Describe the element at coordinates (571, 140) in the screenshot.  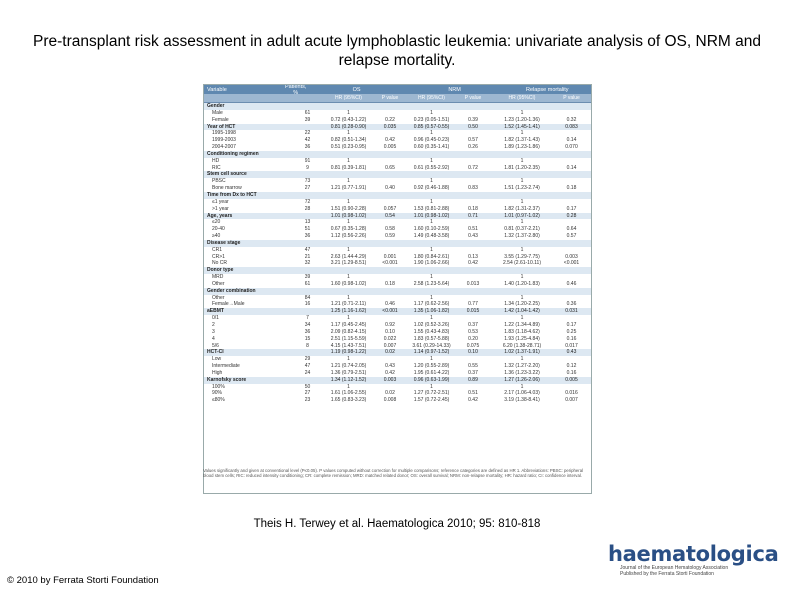
I see `table-cell: 0.14` at that location.